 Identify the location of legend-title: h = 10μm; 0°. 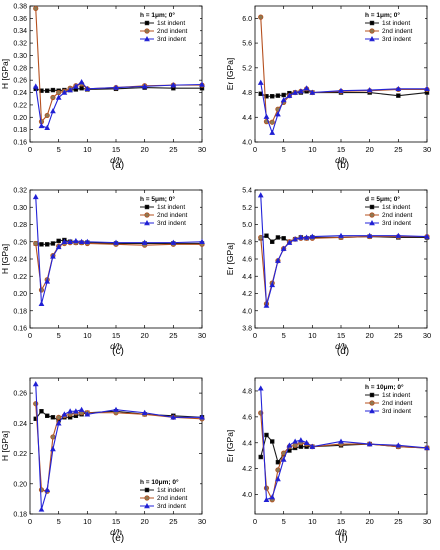
(384, 387).